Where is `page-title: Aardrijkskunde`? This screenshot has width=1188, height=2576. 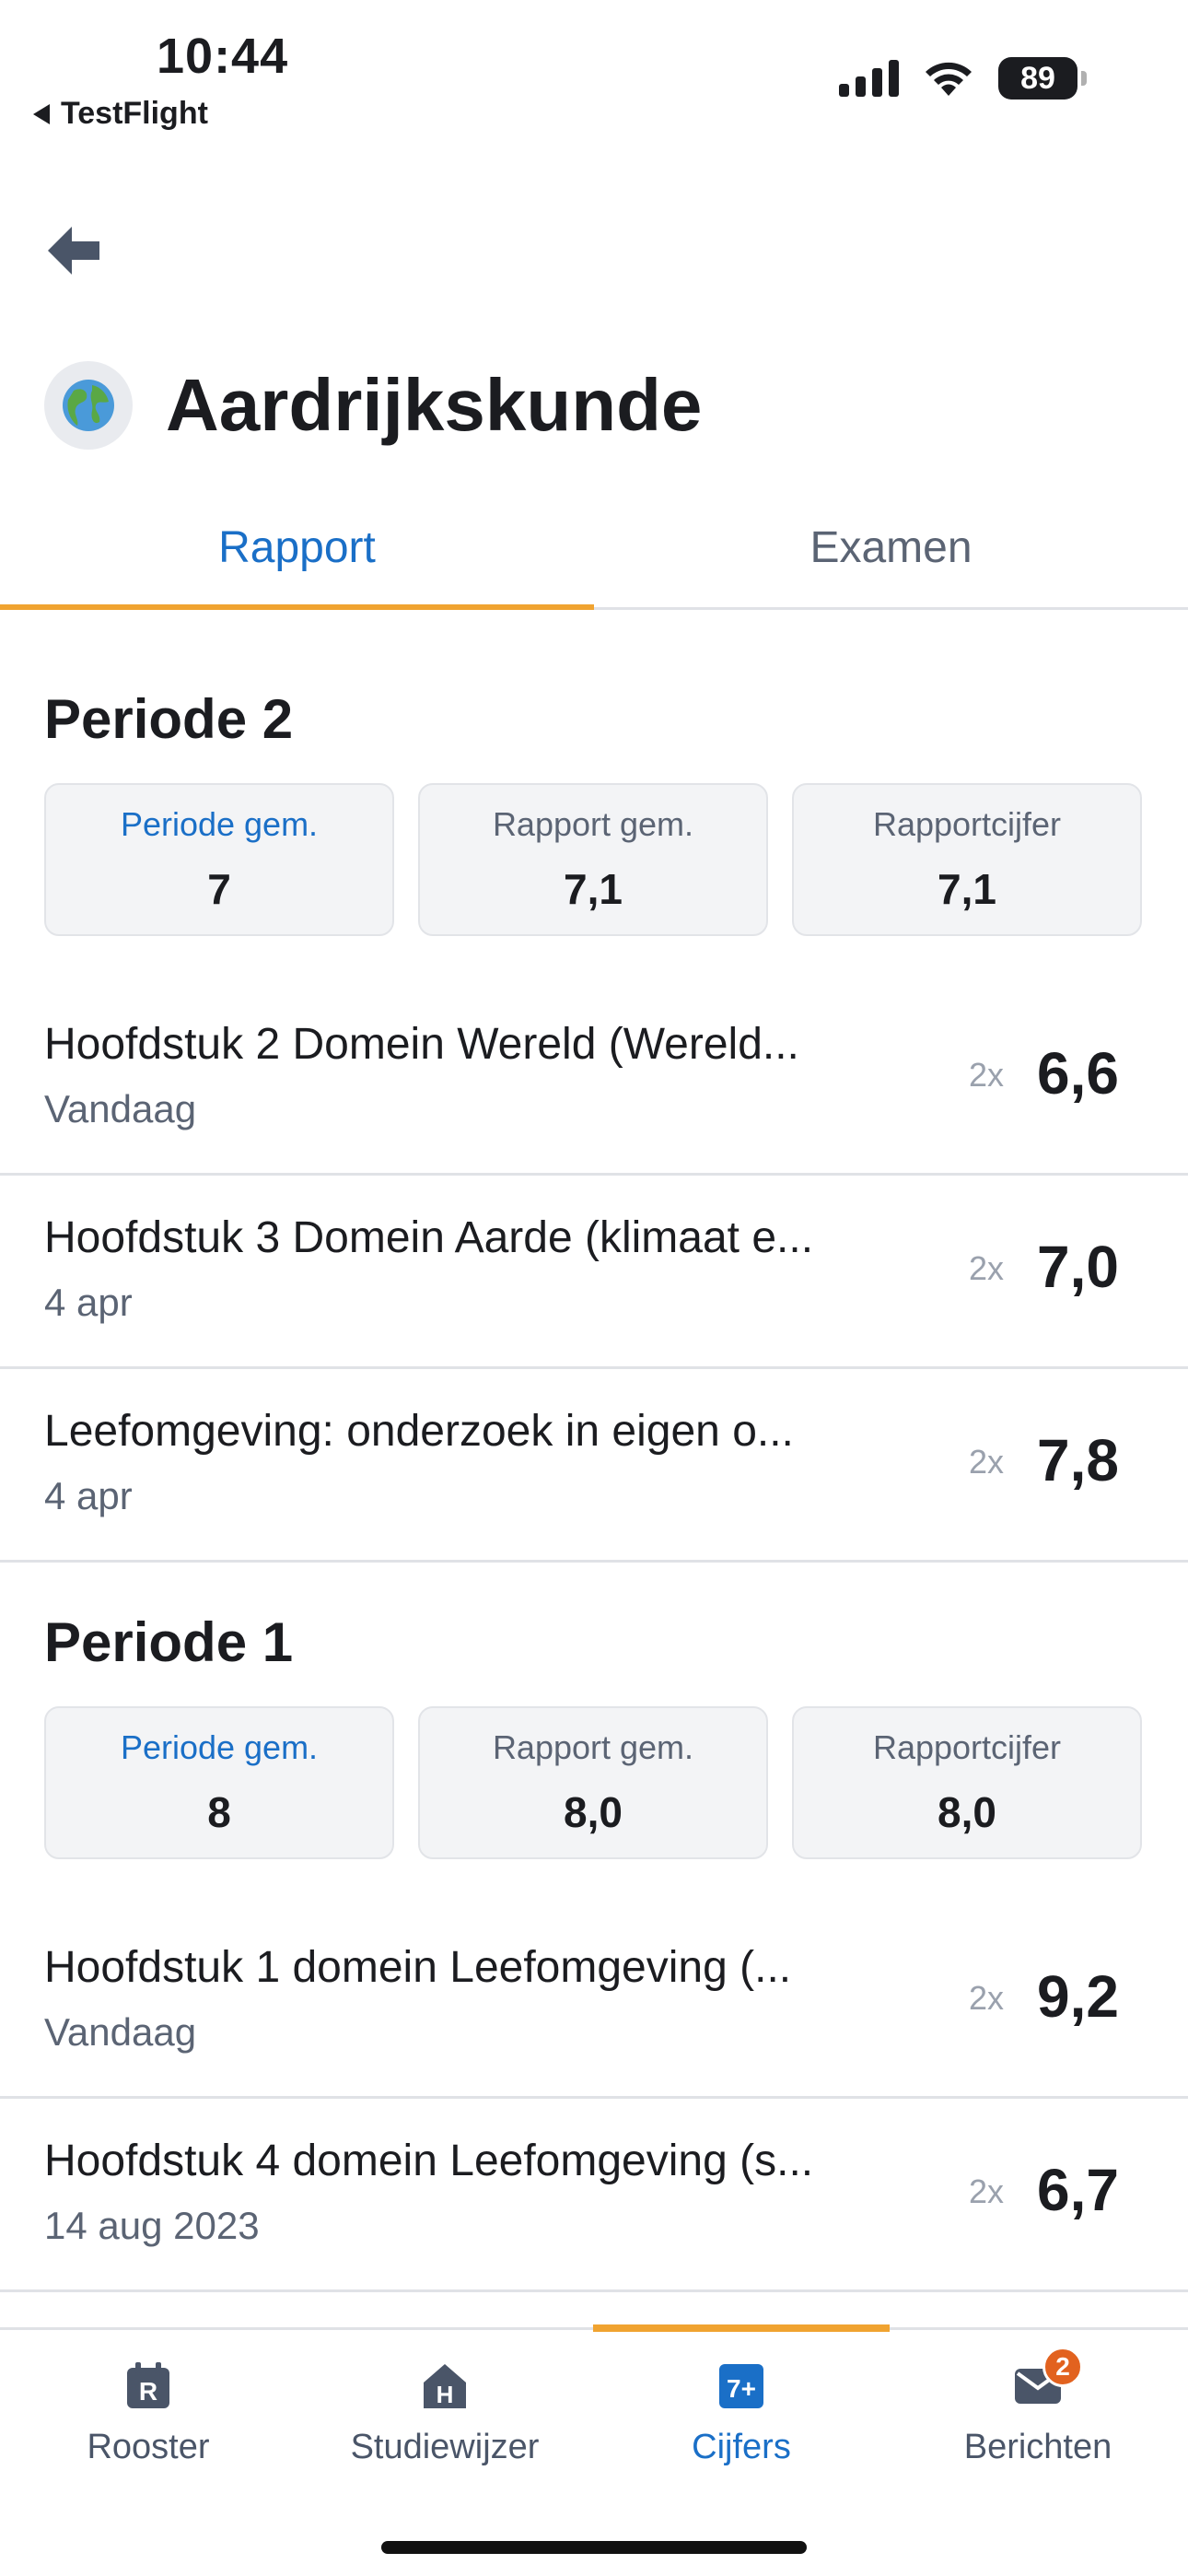
page-title: Aardrijkskunde is located at coordinates (434, 405).